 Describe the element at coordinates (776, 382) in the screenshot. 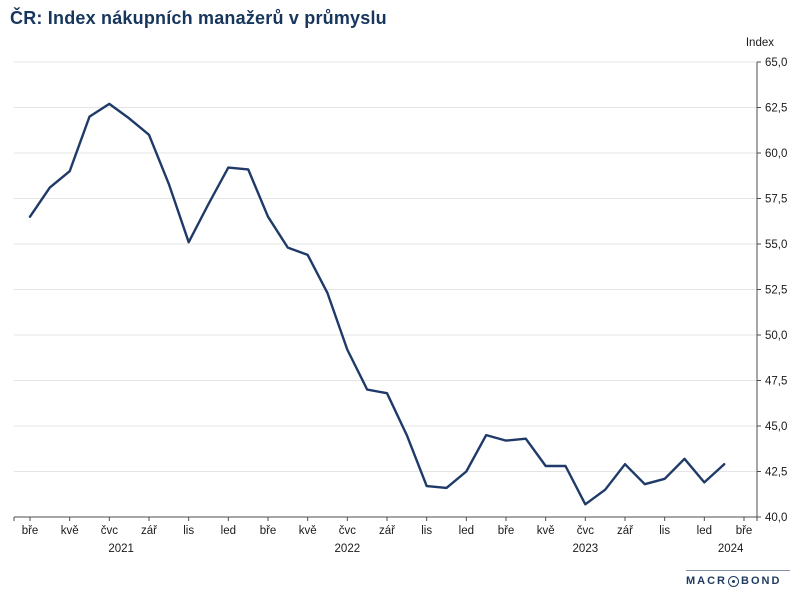

I see `y-tick-label: 47,5` at that location.